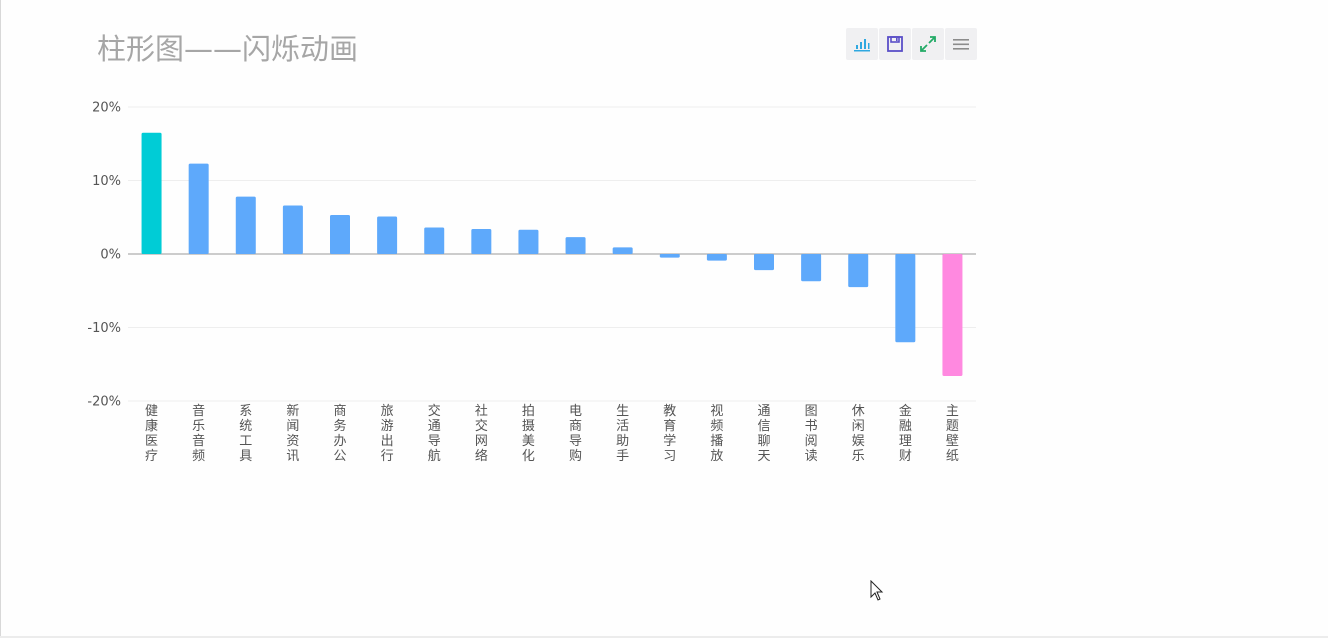 Image resolution: width=1328 pixels, height=638 pixels. Describe the element at coordinates (877, 590) in the screenshot. I see `mouse-cursor-icon` at that location.